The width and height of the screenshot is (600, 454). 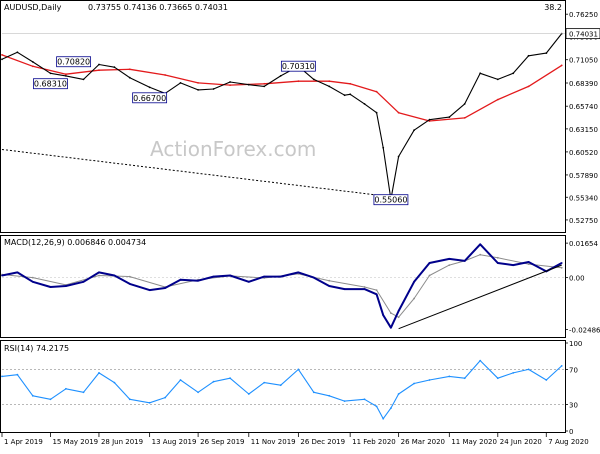 What do you see at coordinates (158, 7) in the screenshot?
I see `chart-header-ohlc: 0.73755 0.74136 0.73665 0.74031` at bounding box center [158, 7].